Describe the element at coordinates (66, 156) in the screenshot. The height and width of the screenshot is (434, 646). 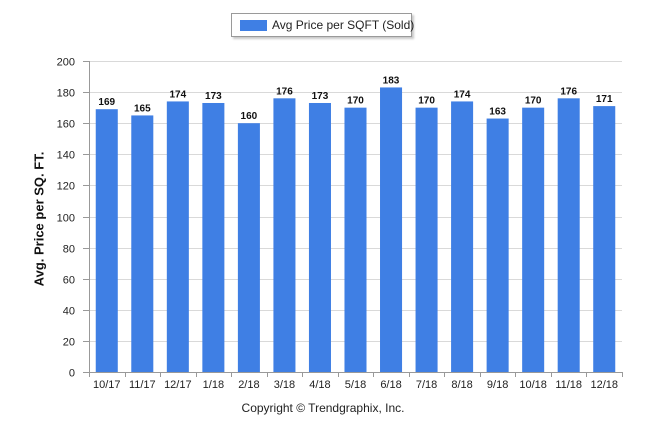
I see `y-tick-label: 140` at that location.